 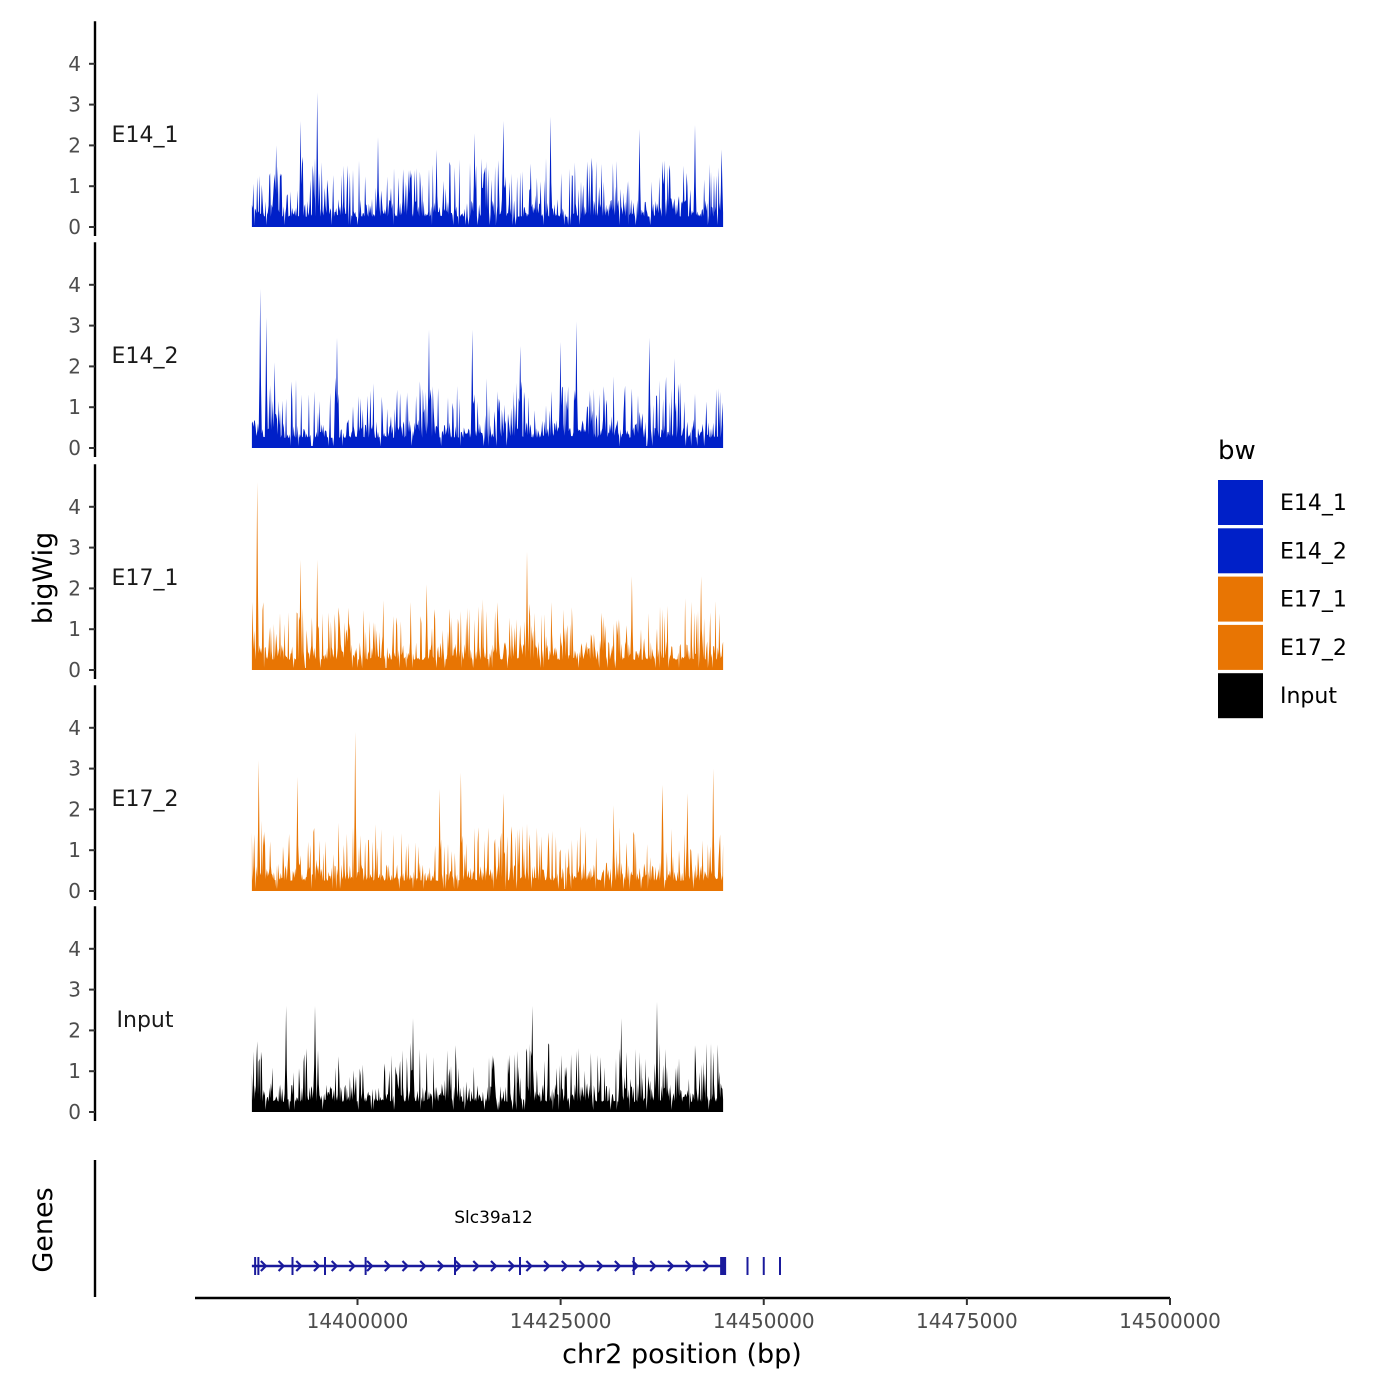 I want to click on track-E14_1: 0 1 2 3 4 E14_1, so click(x=396, y=130).